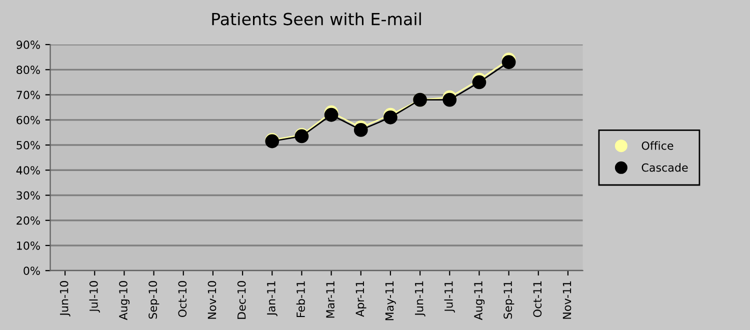  Describe the element at coordinates (124, 300) in the screenshot. I see `x-tick-label: Aug-10` at that location.